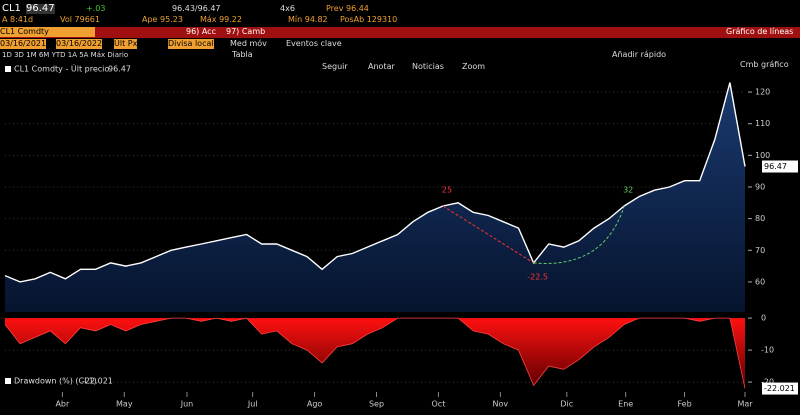 This screenshot has height=415, width=800. Describe the element at coordinates (347, 8) in the screenshot. I see `prev: Prev 96.44` at that location.